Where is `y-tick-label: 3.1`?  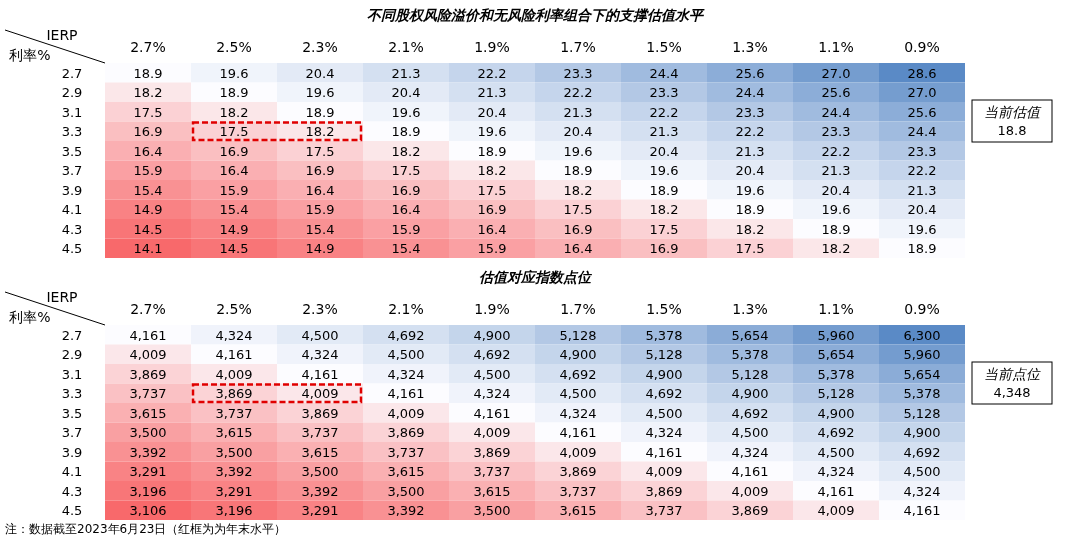
y-tick-label: 3.1 is located at coordinates (72, 374).